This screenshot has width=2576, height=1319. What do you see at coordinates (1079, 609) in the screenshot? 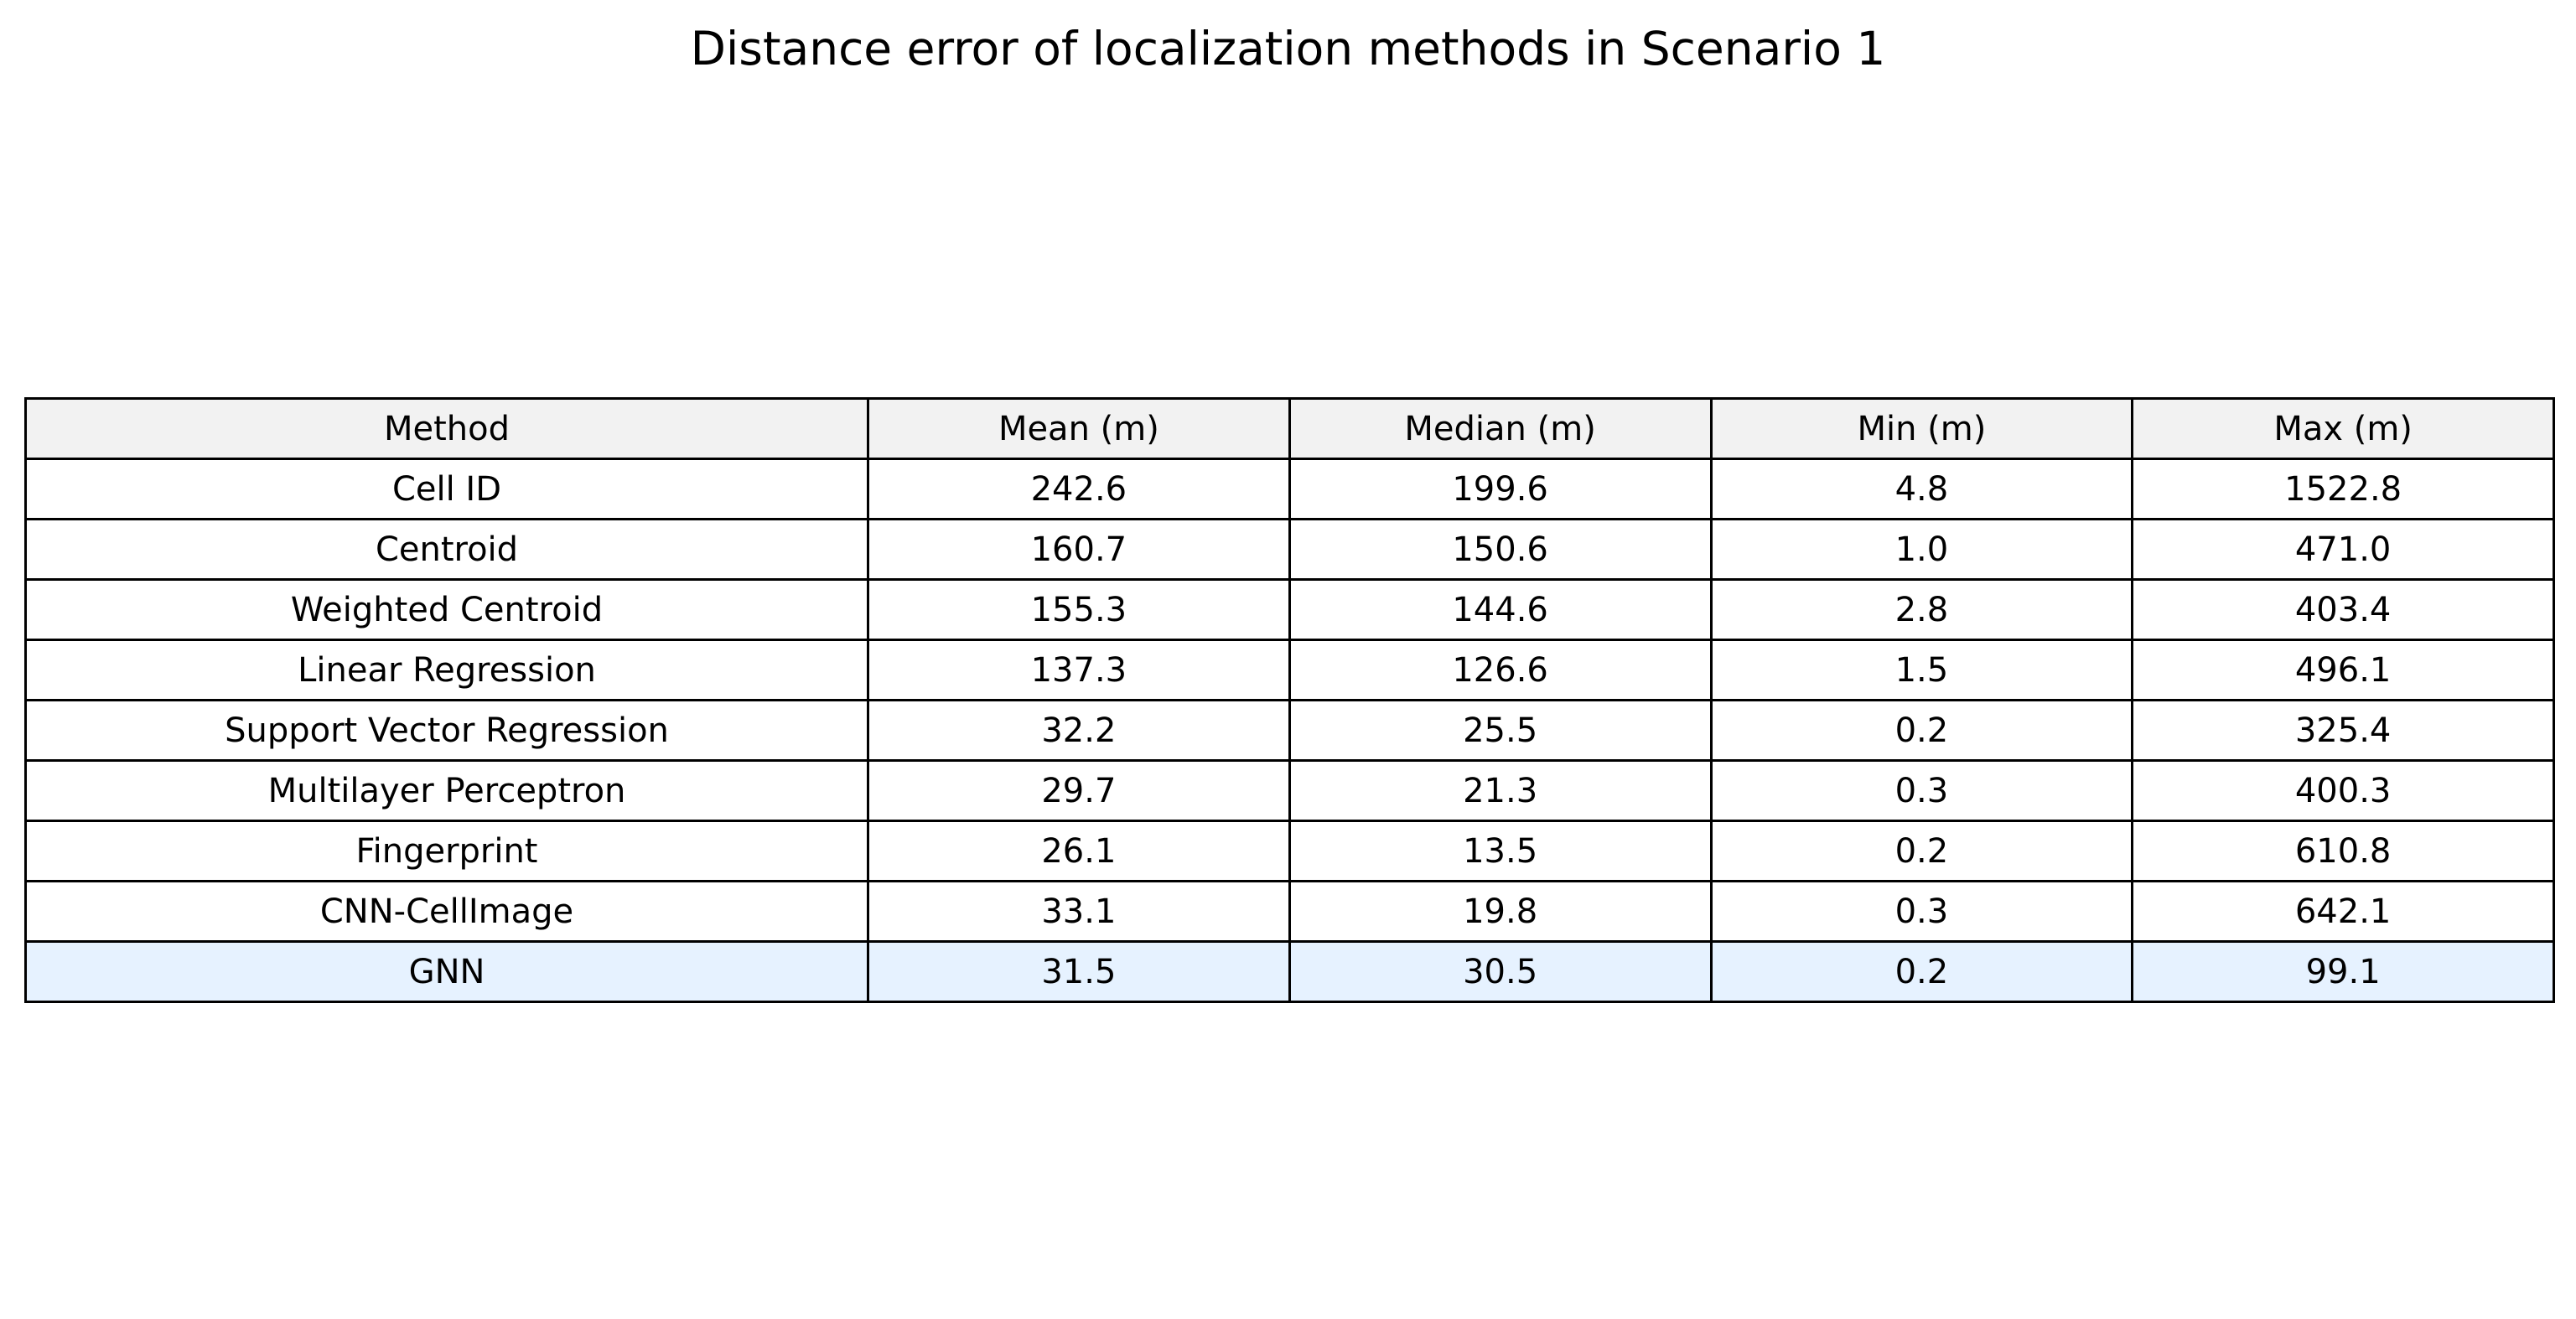
I see `value-cell: 155.3` at bounding box center [1079, 609].